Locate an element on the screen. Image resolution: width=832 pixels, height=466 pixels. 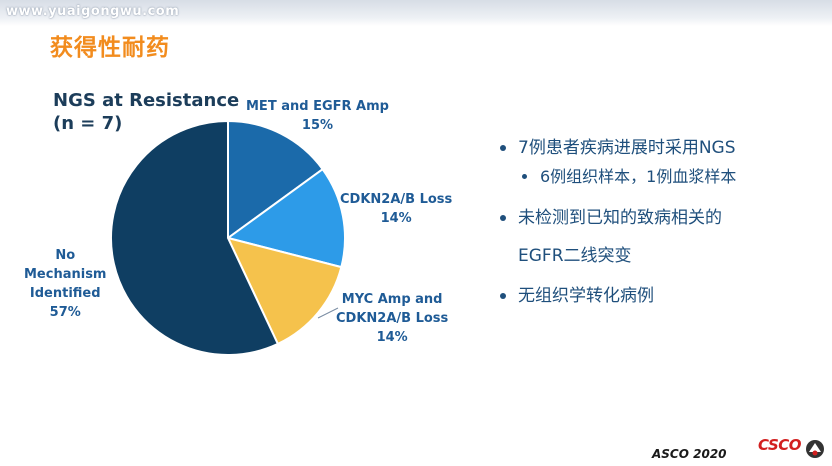
slice-label-cdkn2ab-name: CDKN2A/B Loss is located at coordinates (396, 199).